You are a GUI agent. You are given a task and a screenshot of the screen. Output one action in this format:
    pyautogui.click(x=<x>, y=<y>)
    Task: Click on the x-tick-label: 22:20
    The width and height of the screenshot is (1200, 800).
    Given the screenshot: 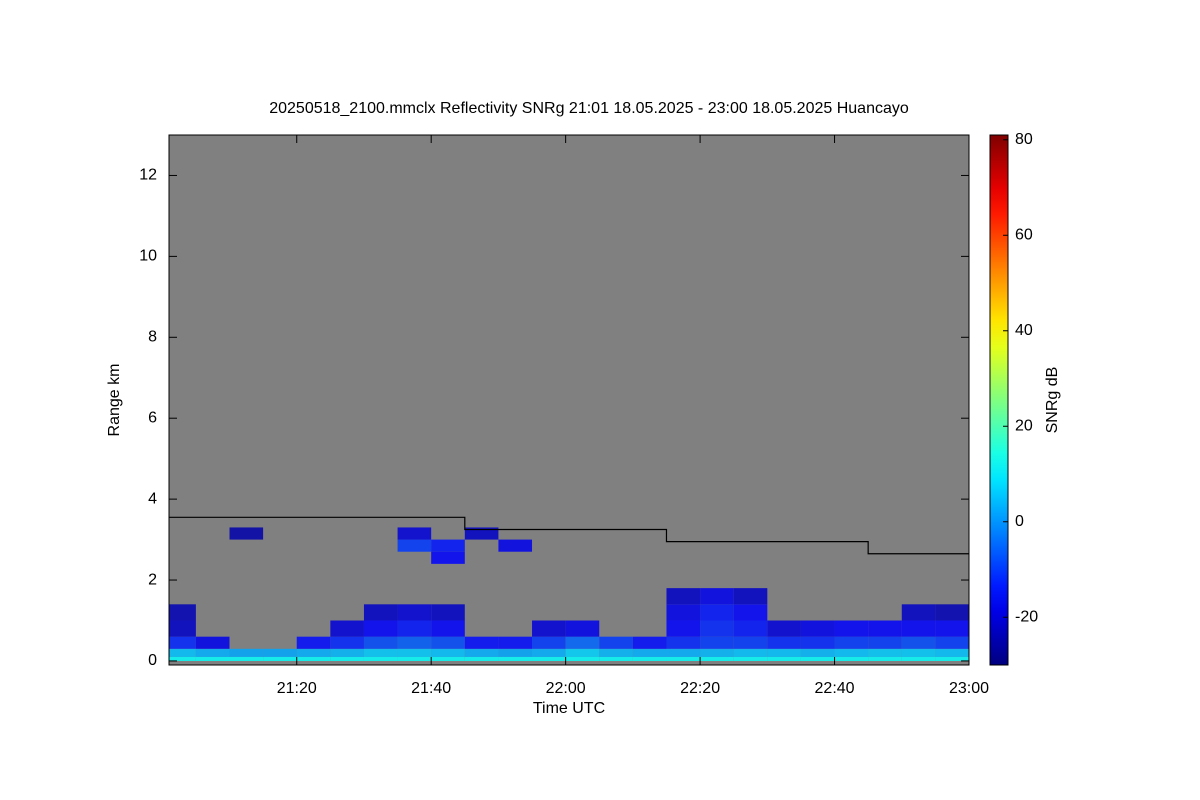 What is the action you would take?
    pyautogui.click(x=700, y=688)
    